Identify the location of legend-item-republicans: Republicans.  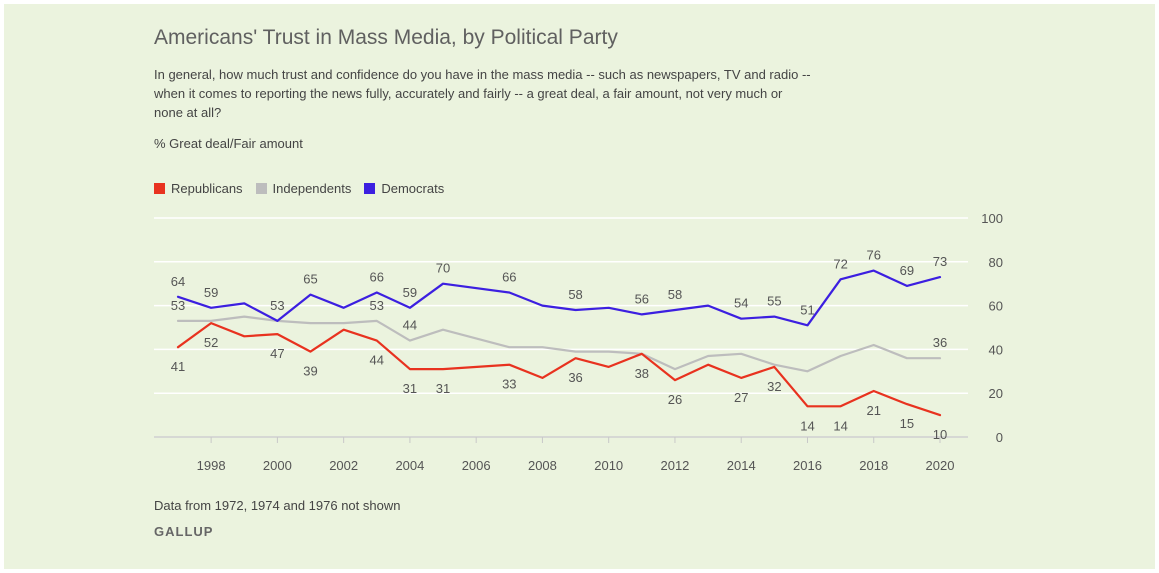
(198, 188).